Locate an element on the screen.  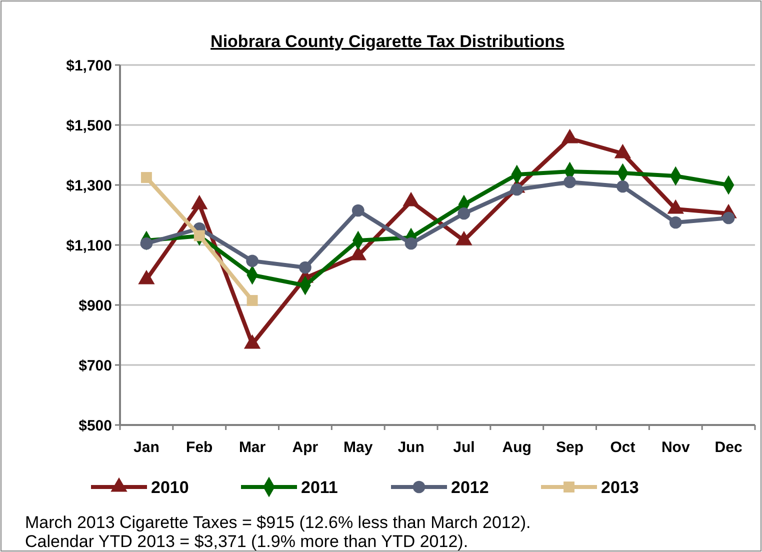
x-tick-label: Jun is located at coordinates (411, 447).